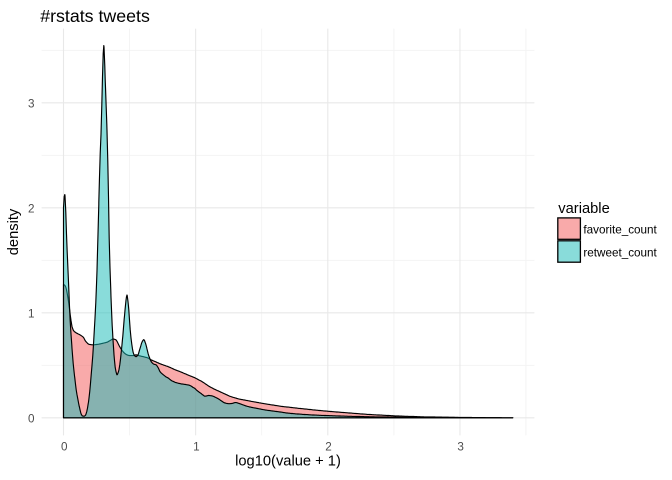 The height and width of the screenshot is (480, 672). What do you see at coordinates (288, 462) in the screenshot?
I see `svg-text: log10(value + 1)` at bounding box center [288, 462].